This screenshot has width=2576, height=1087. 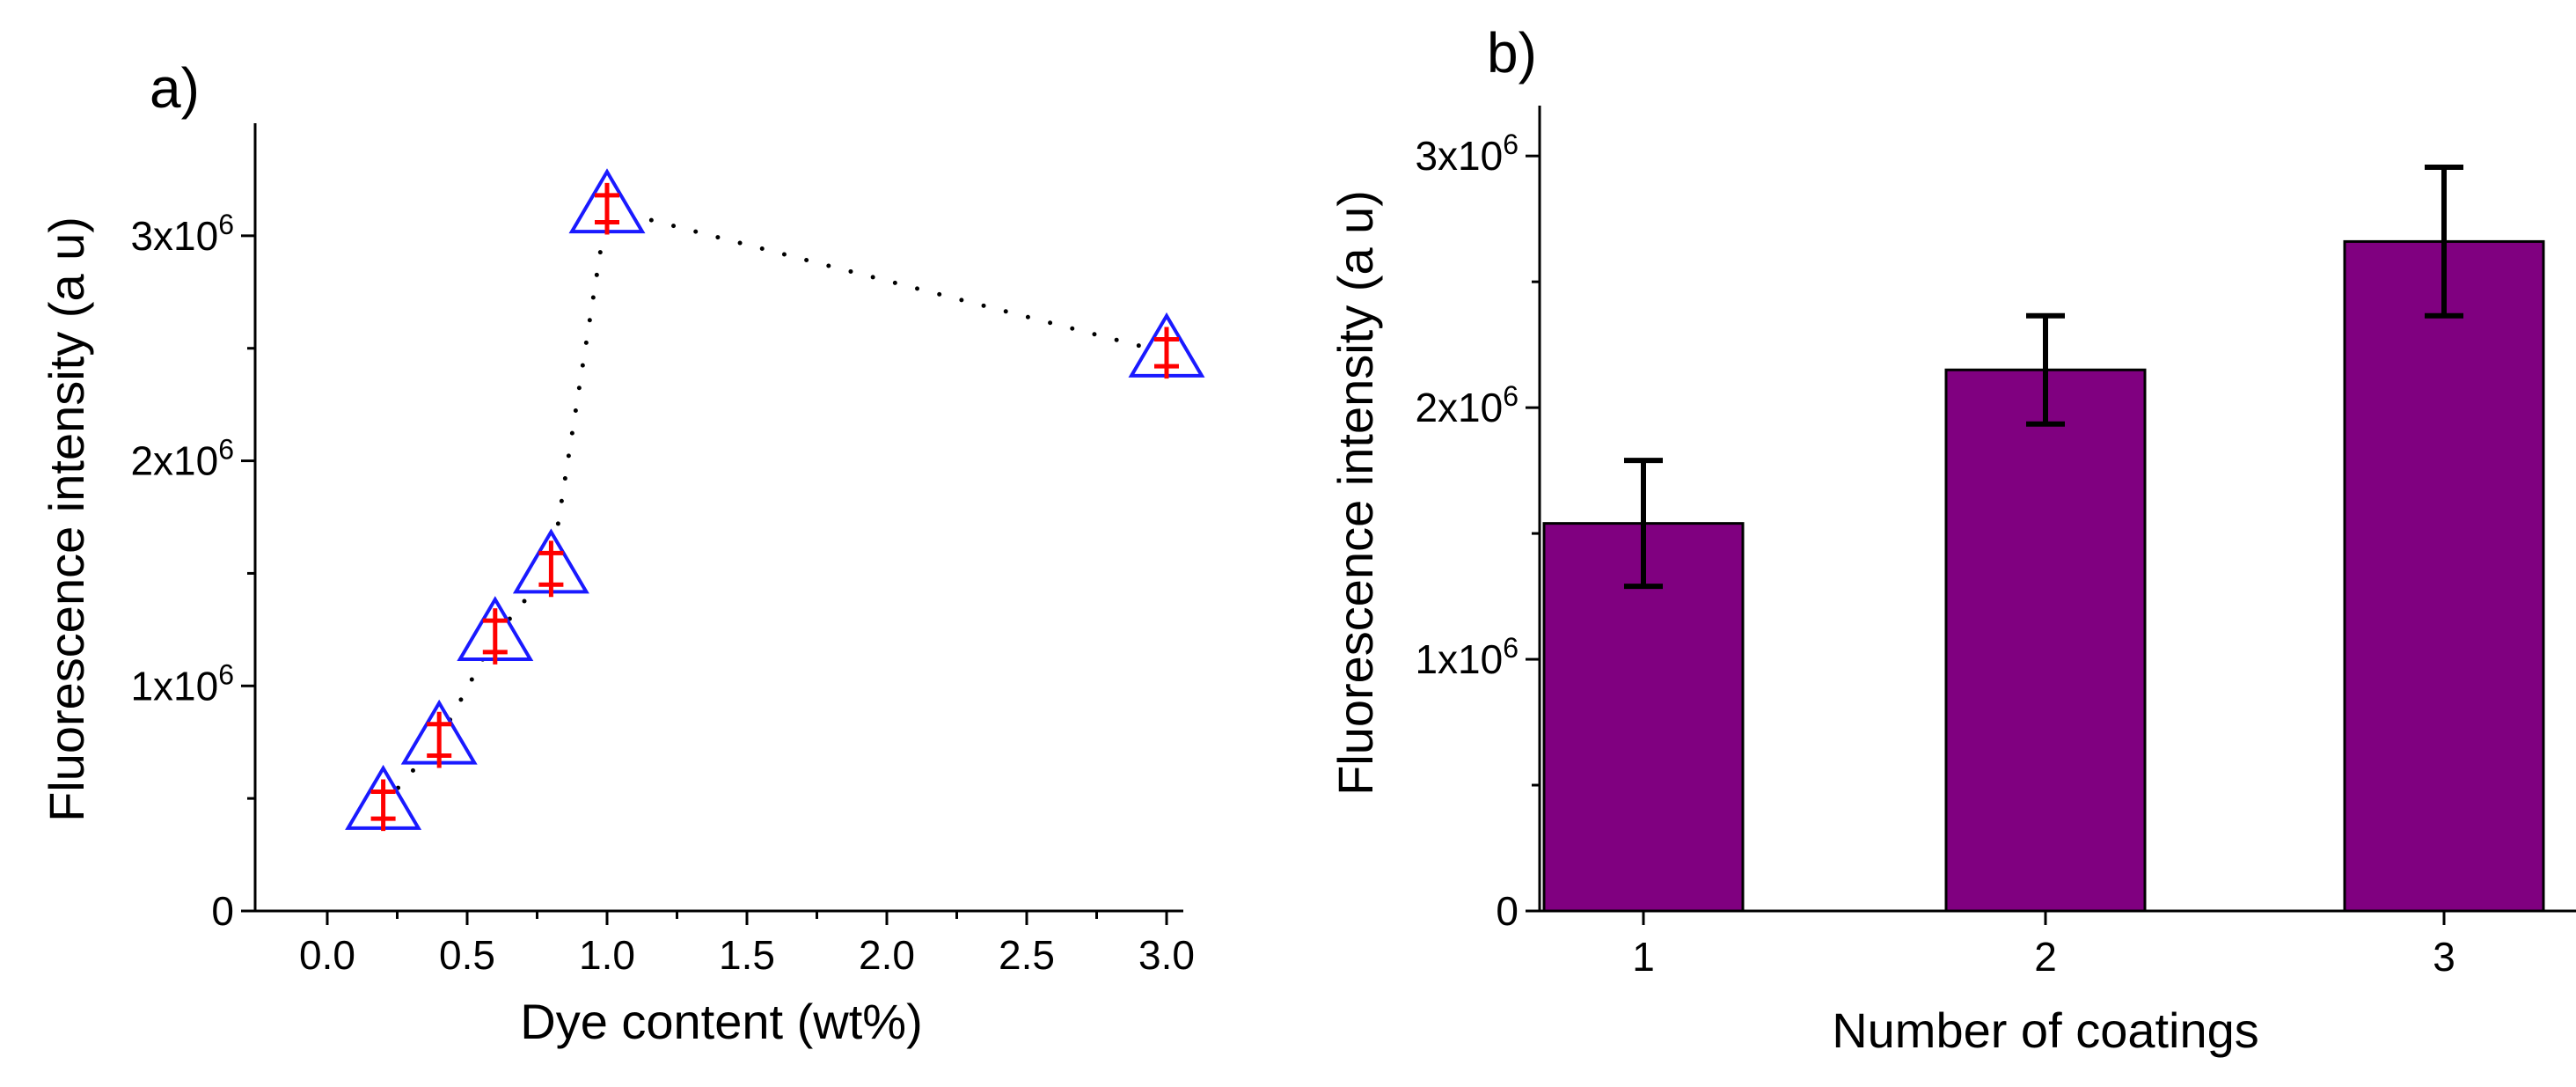 I want to click on panel-b-y-ticks: 0 1x10⁶ 2x10⁶ 3x10⁶, so click(x=1477, y=531).